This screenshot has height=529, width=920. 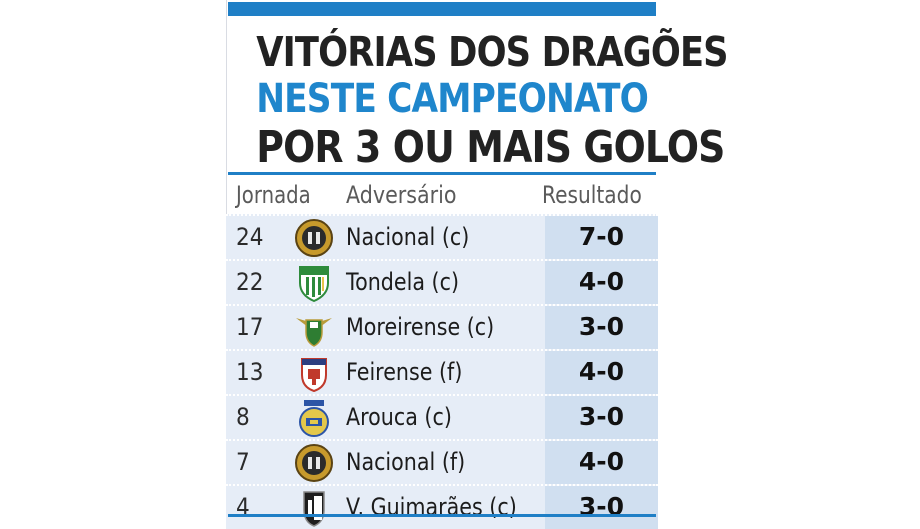 What do you see at coordinates (442, 173) in the screenshot?
I see `title-divider` at bounding box center [442, 173].